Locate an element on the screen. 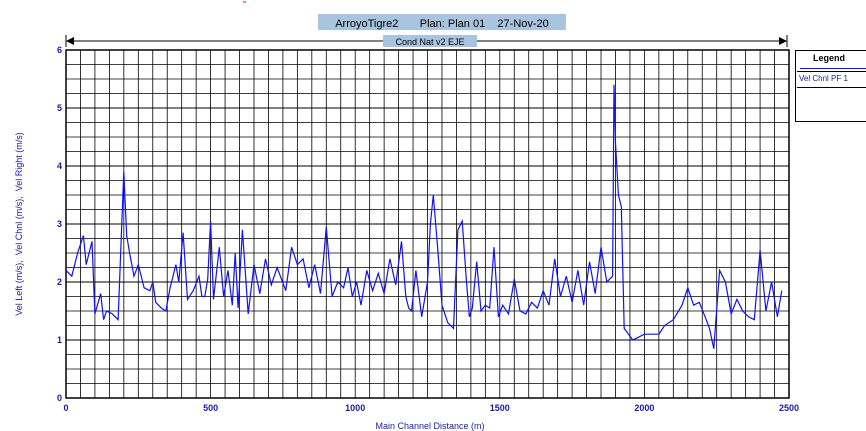 This screenshot has height=431, width=866. y-tick-label: 4 is located at coordinates (59, 166).